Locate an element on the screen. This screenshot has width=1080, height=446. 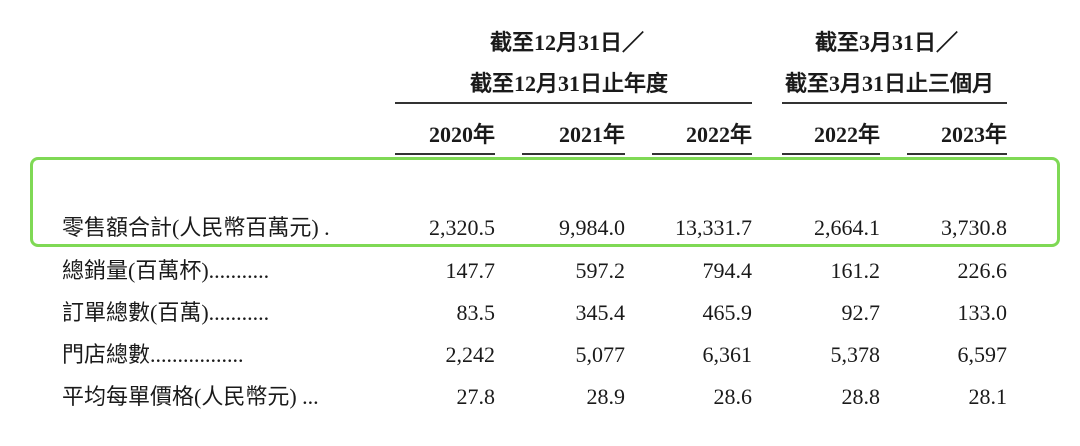
cell-value: 28.9 is located at coordinates (606, 396).